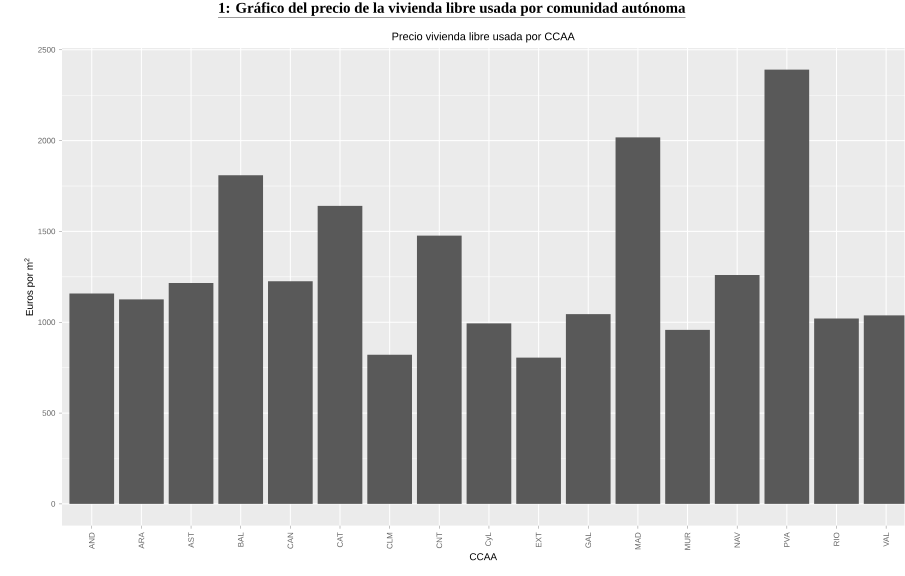 This screenshot has width=905, height=576. Describe the element at coordinates (452, 9) in the screenshot. I see `text: 1: Gráfico del precio de la vivienda libre usada por comunidad autónoma` at that location.